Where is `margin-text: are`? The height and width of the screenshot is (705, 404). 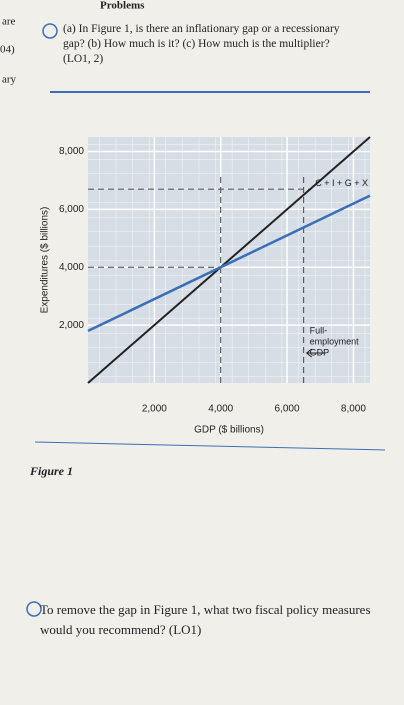
margin-text: are is located at coordinates (9, 22).